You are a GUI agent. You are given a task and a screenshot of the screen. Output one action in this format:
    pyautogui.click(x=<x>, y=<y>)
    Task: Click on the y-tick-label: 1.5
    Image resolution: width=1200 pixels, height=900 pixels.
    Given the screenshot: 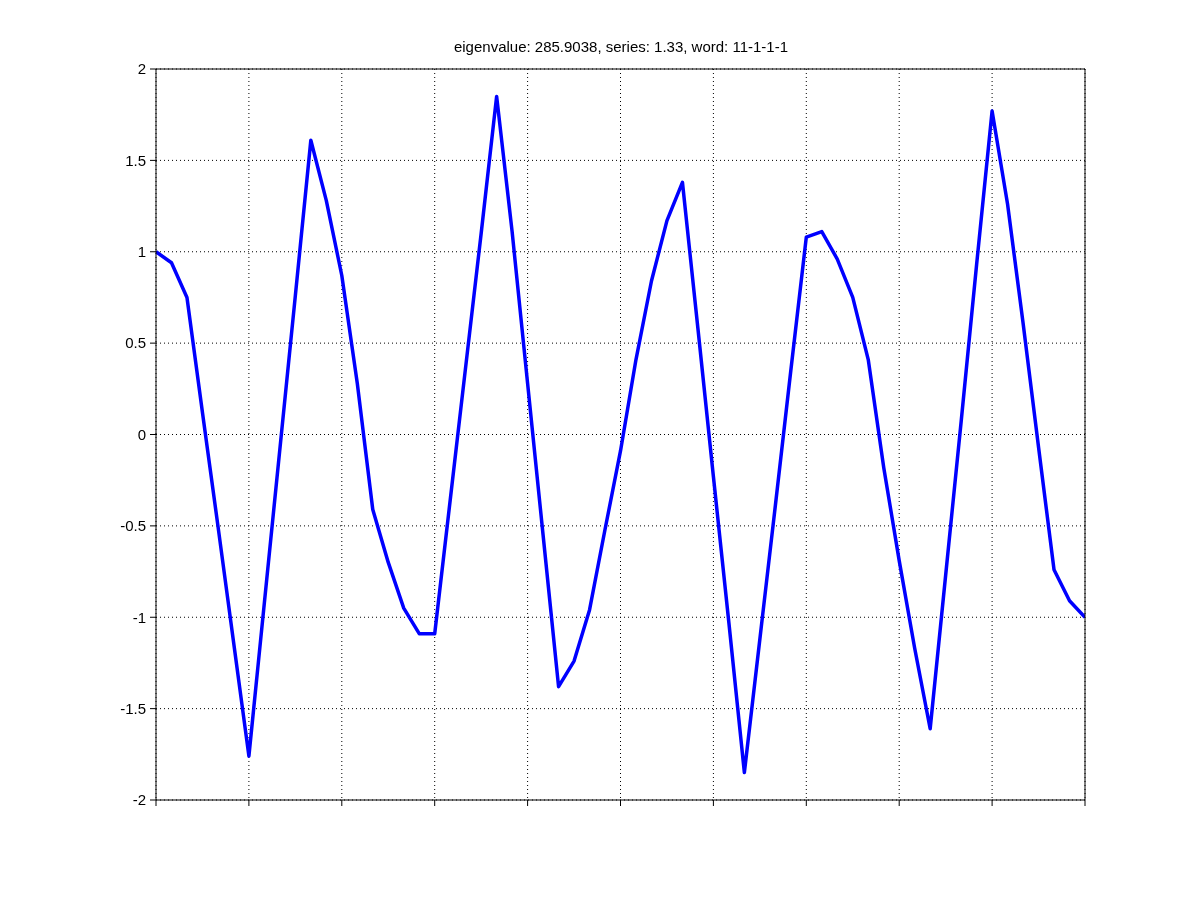 What is the action you would take?
    pyautogui.click(x=135, y=160)
    